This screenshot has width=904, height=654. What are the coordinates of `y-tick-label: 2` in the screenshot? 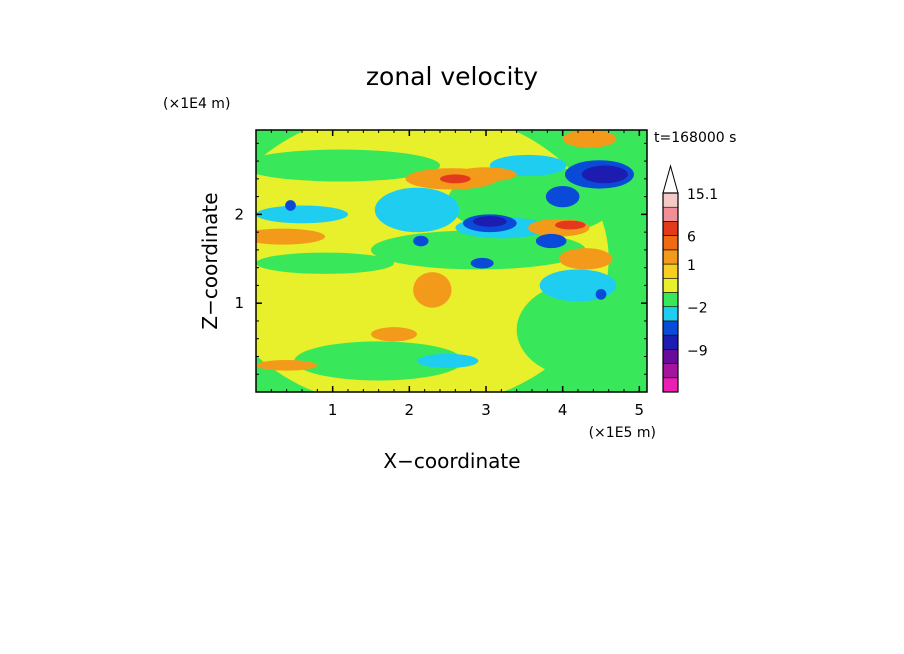 It's located at (239, 214).